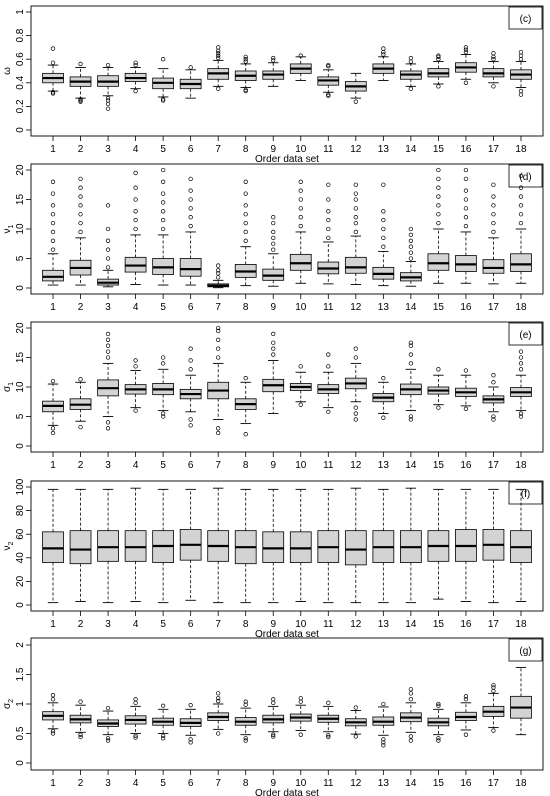 The image size is (550, 796). What do you see at coordinates (20, 200) in the screenshot?
I see `y-tick-label: 15` at bounding box center [20, 200].